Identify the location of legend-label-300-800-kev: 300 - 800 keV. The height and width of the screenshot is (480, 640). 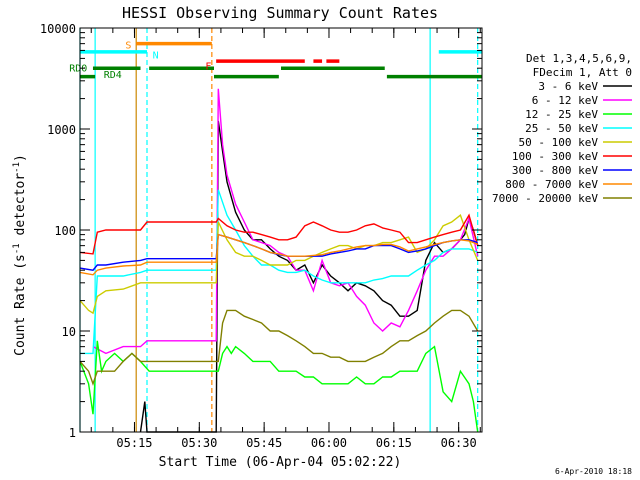
(555, 170).